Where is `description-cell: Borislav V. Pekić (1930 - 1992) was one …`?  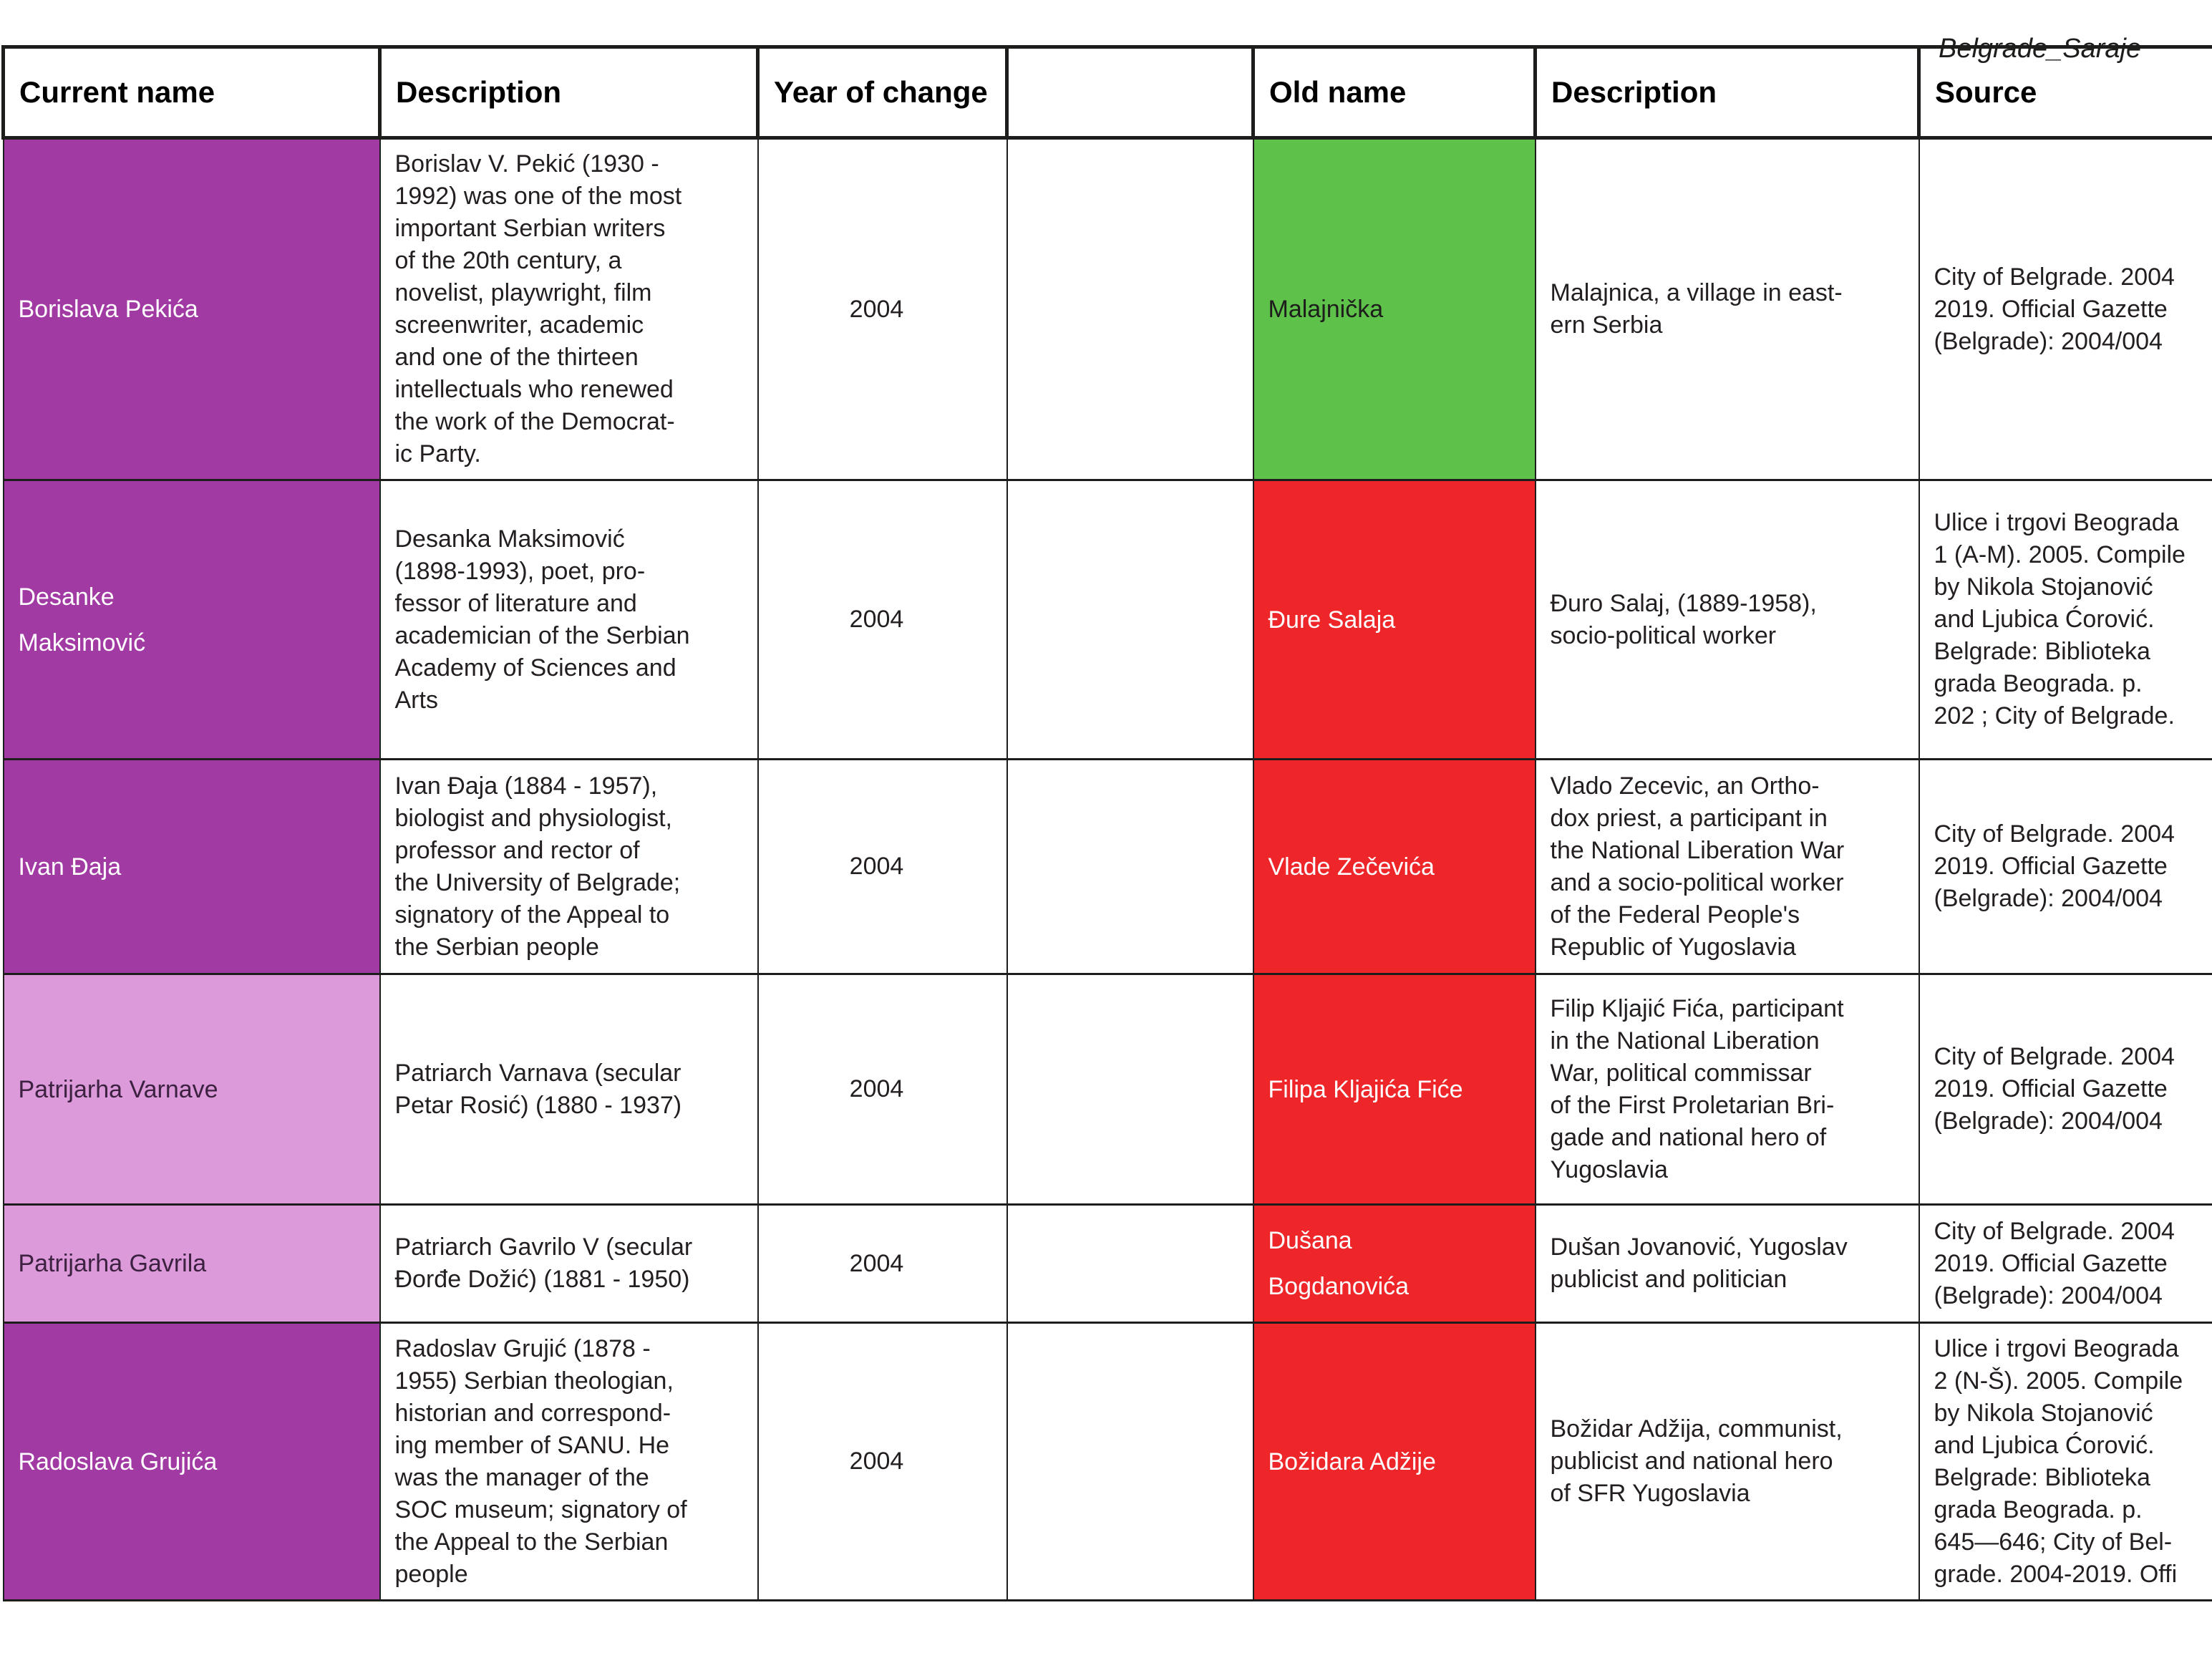 description-cell: Borislav V. Pekić (1930 - 1992) was one … is located at coordinates (569, 309).